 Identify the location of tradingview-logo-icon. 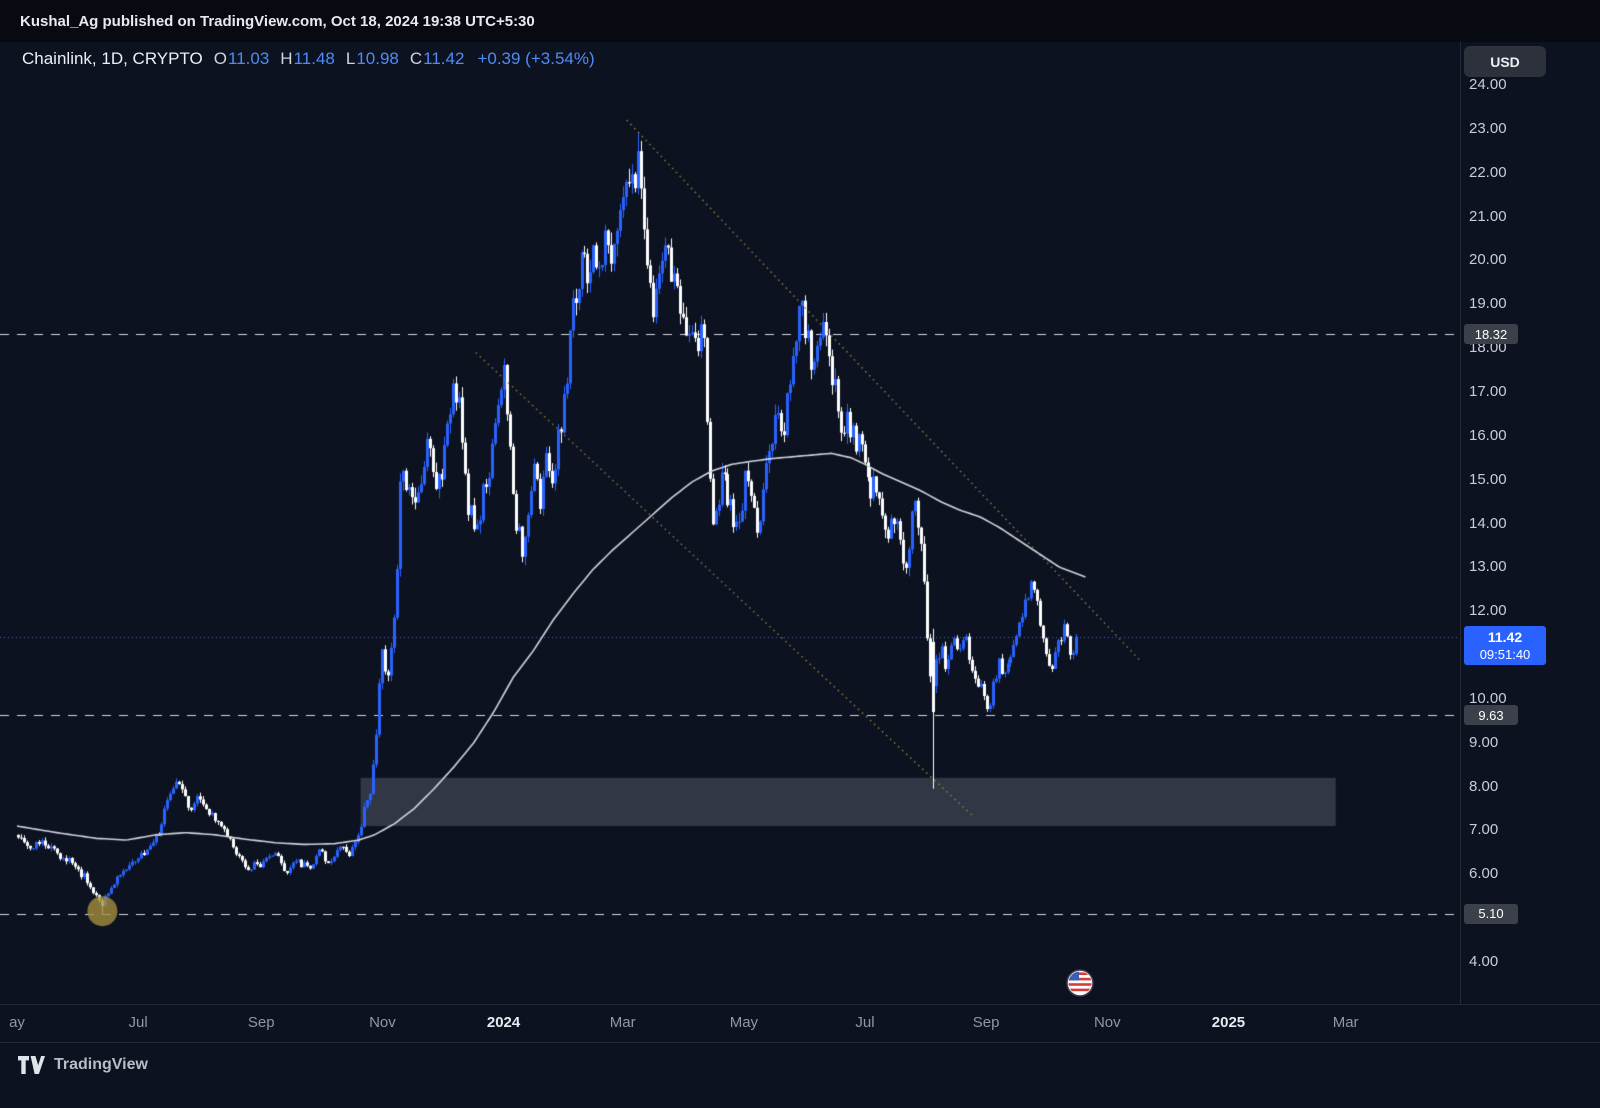
(31, 1065).